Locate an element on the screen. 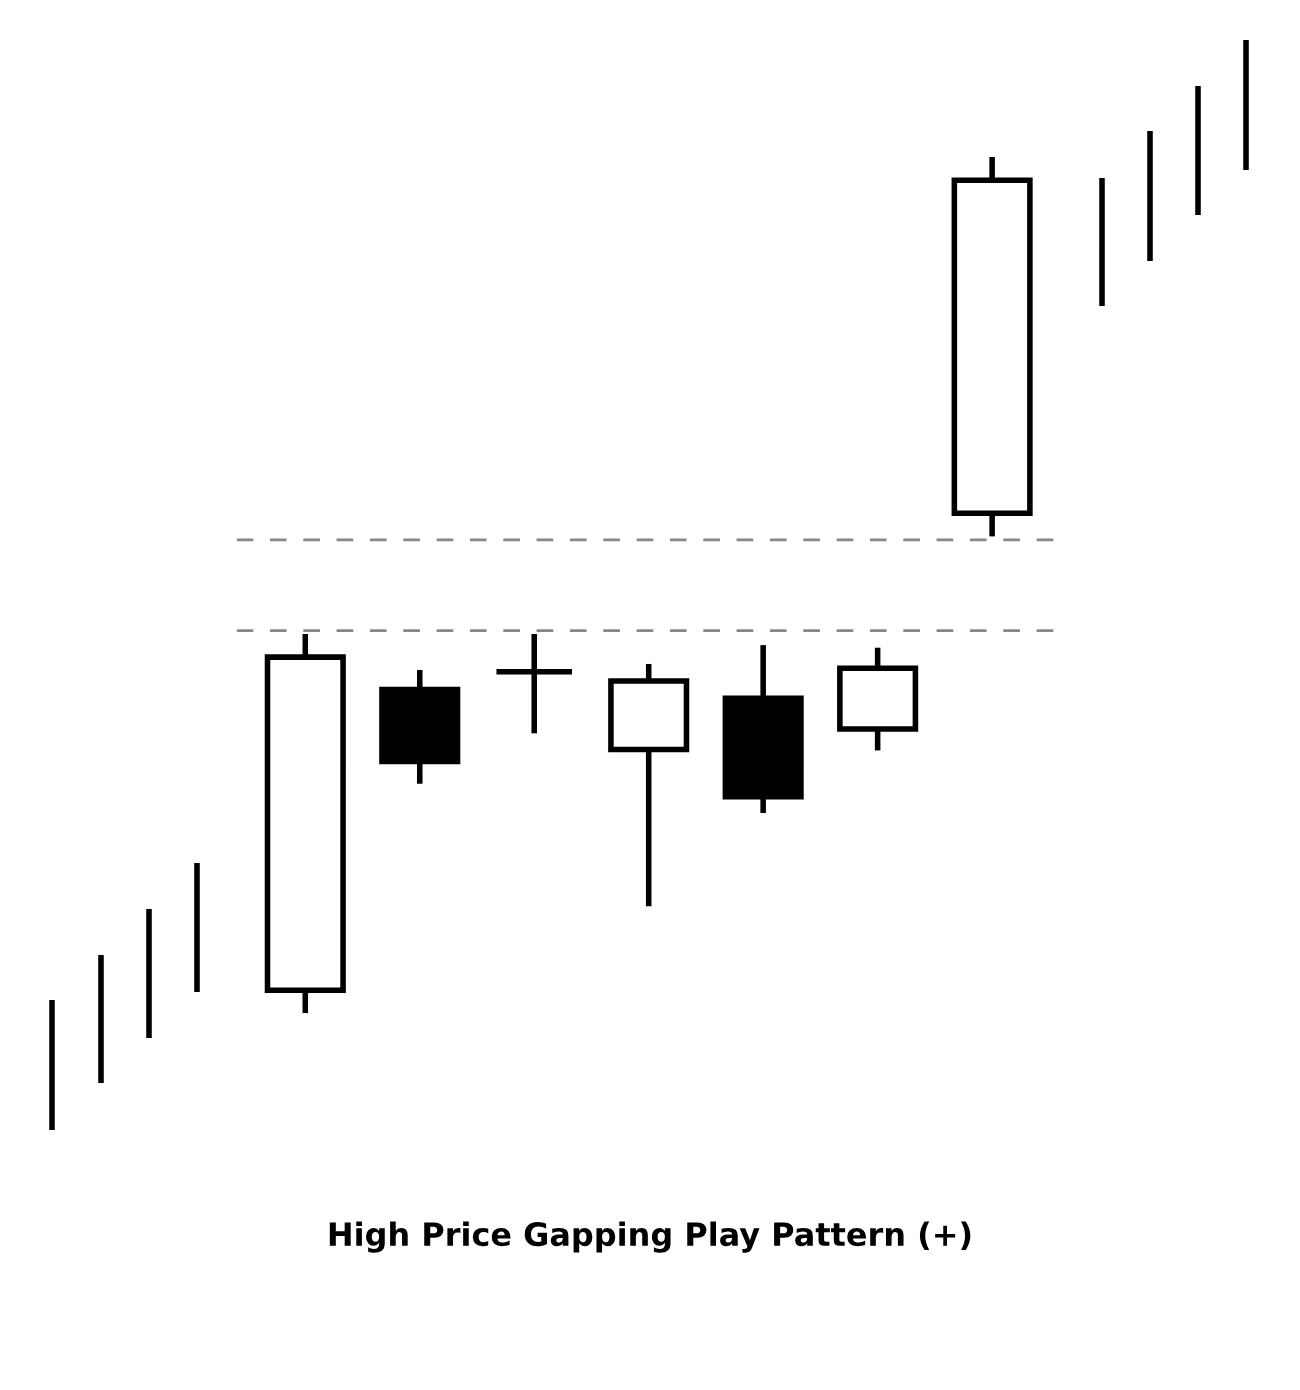 This screenshot has width=1300, height=1390. text: High Price Gapping Play Pattern (+) is located at coordinates (650, 1237).